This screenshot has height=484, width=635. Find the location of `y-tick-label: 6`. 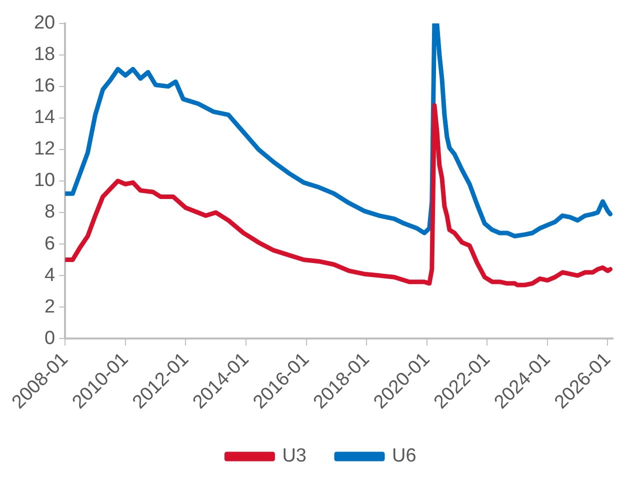

y-tick-label: 6 is located at coordinates (50, 243).